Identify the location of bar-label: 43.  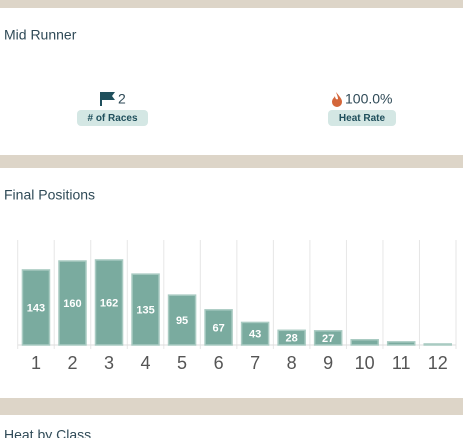
(255, 335).